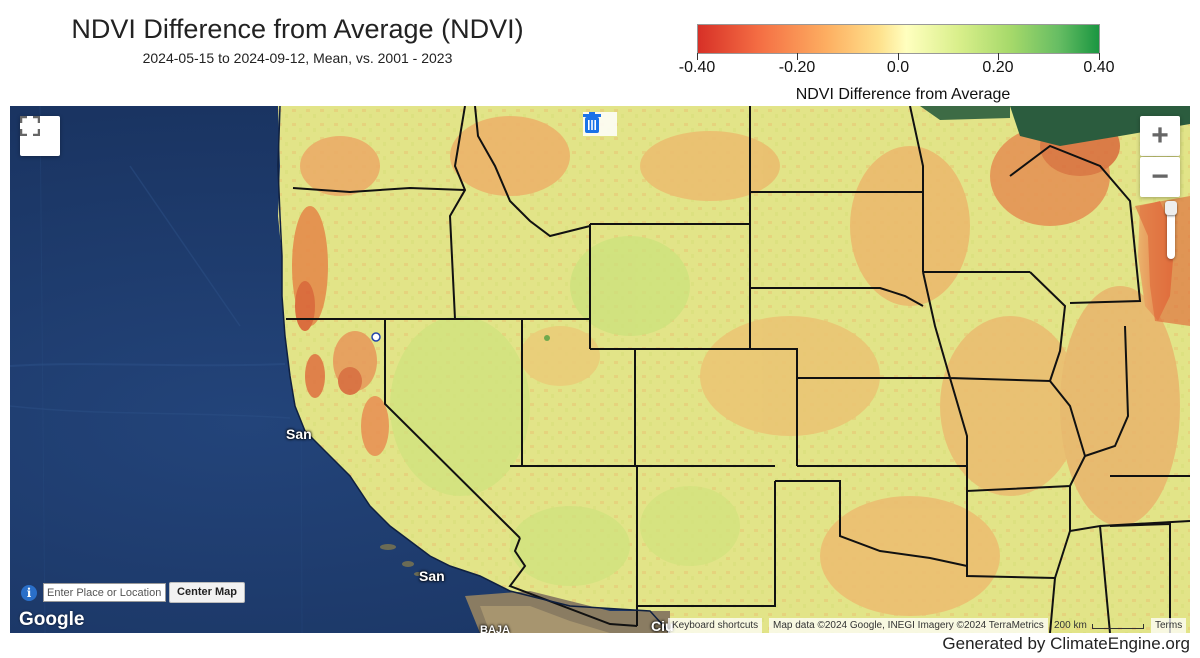 The width and height of the screenshot is (1200, 658). What do you see at coordinates (29, 593) in the screenshot?
I see `info-icon: i` at bounding box center [29, 593].